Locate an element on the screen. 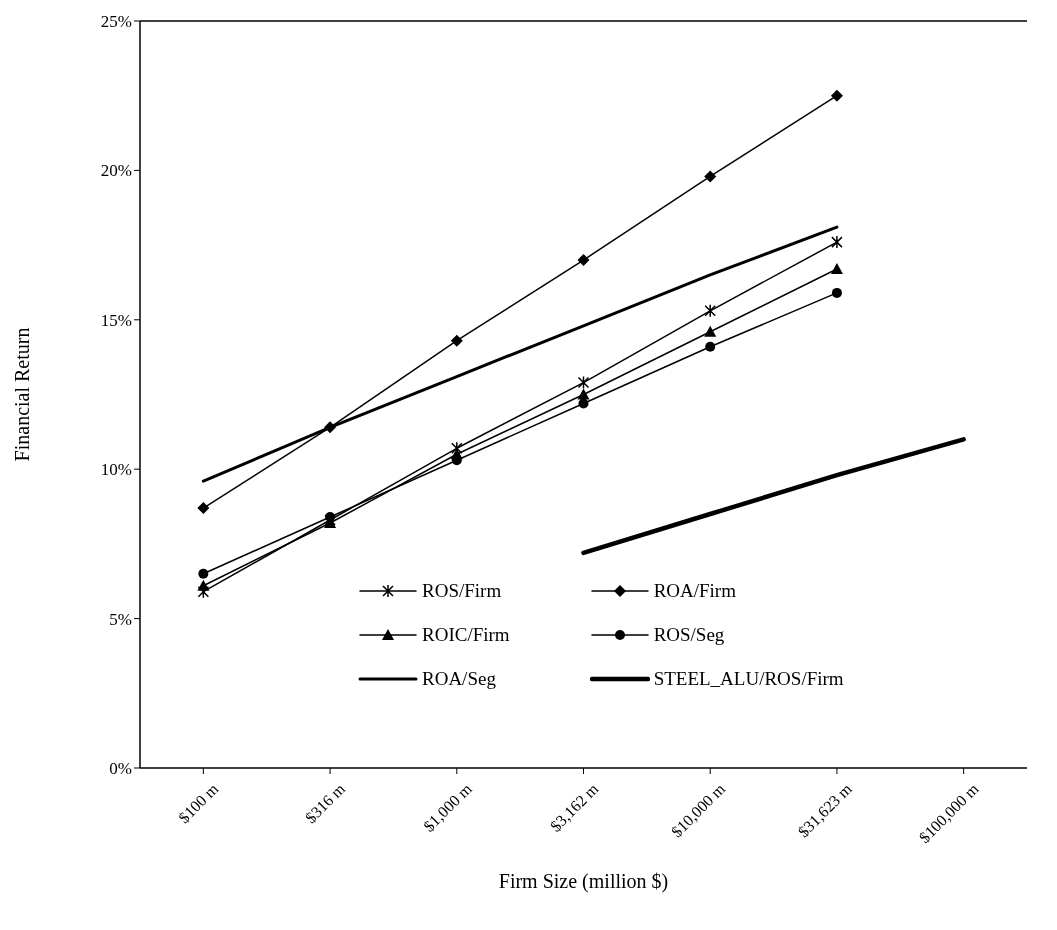  y-tick-label: 15% is located at coordinates (116, 320).